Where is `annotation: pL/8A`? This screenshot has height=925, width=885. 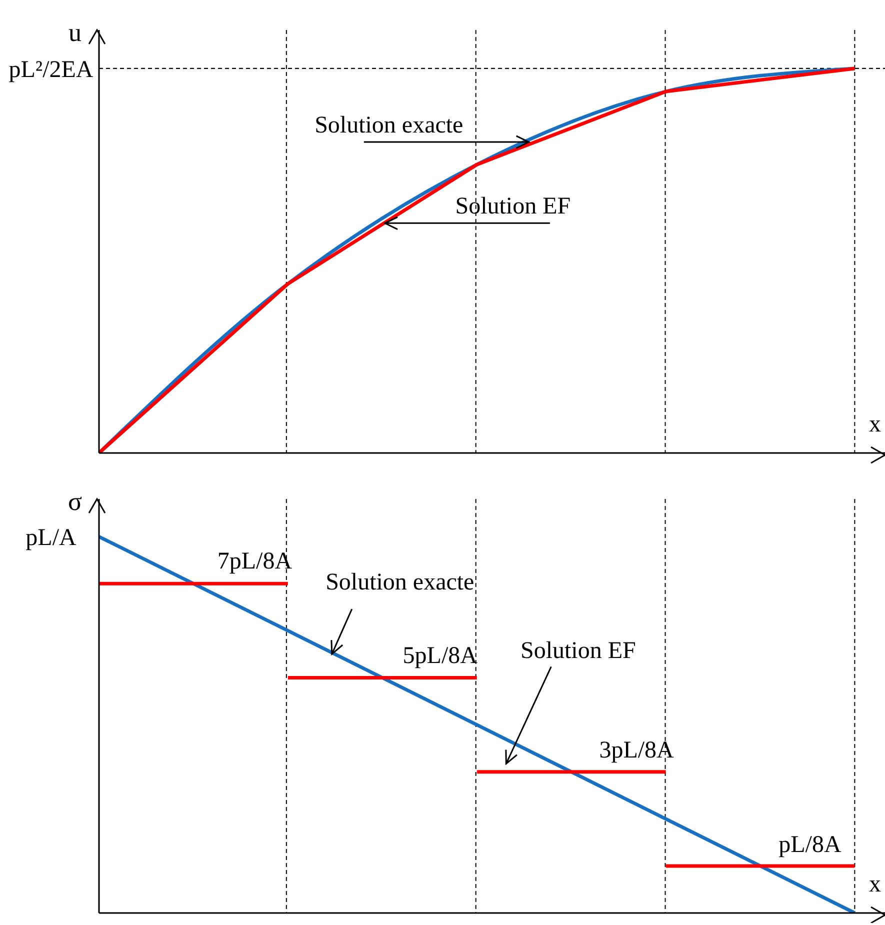
annotation: pL/8A is located at coordinates (810, 845).